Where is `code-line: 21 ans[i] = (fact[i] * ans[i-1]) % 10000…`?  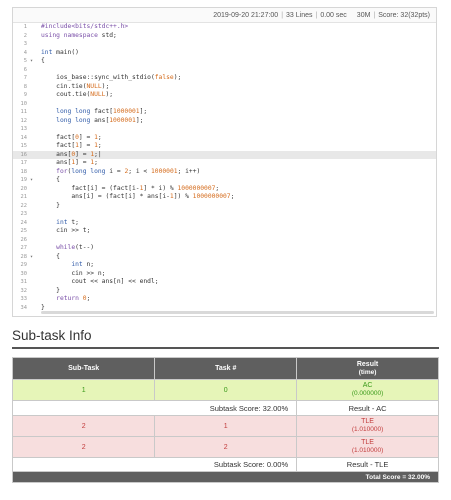 code-line: 21 ans[i] = (fact[i] * ans[i-1]) % 10000… is located at coordinates (224, 197).